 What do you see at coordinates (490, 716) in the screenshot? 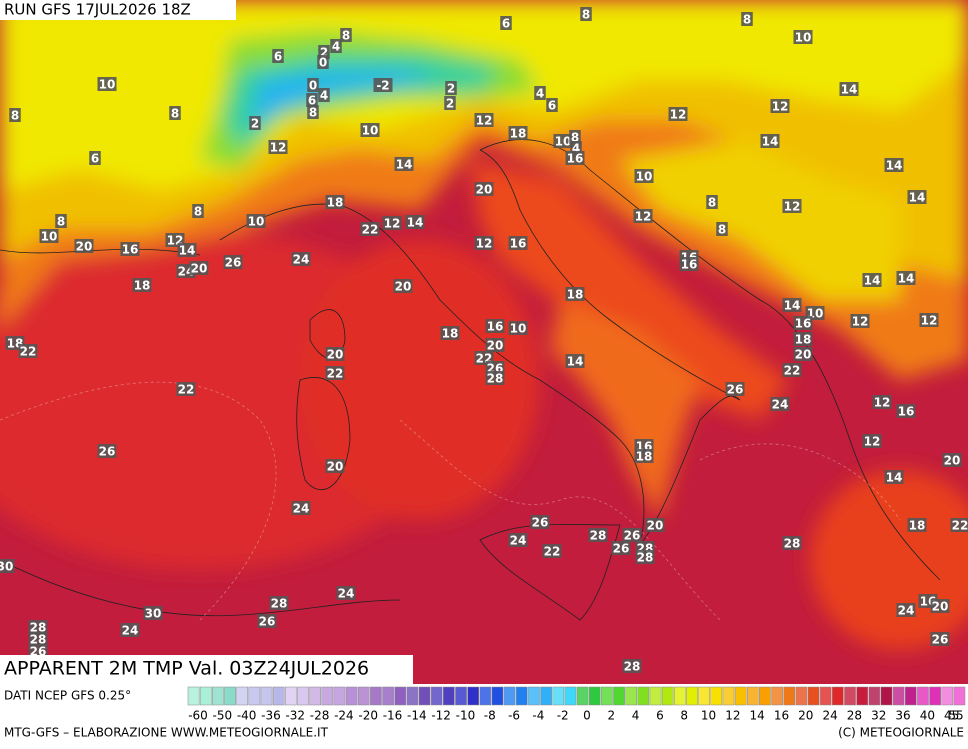
I see `legend-tick-label: -8` at bounding box center [490, 716].